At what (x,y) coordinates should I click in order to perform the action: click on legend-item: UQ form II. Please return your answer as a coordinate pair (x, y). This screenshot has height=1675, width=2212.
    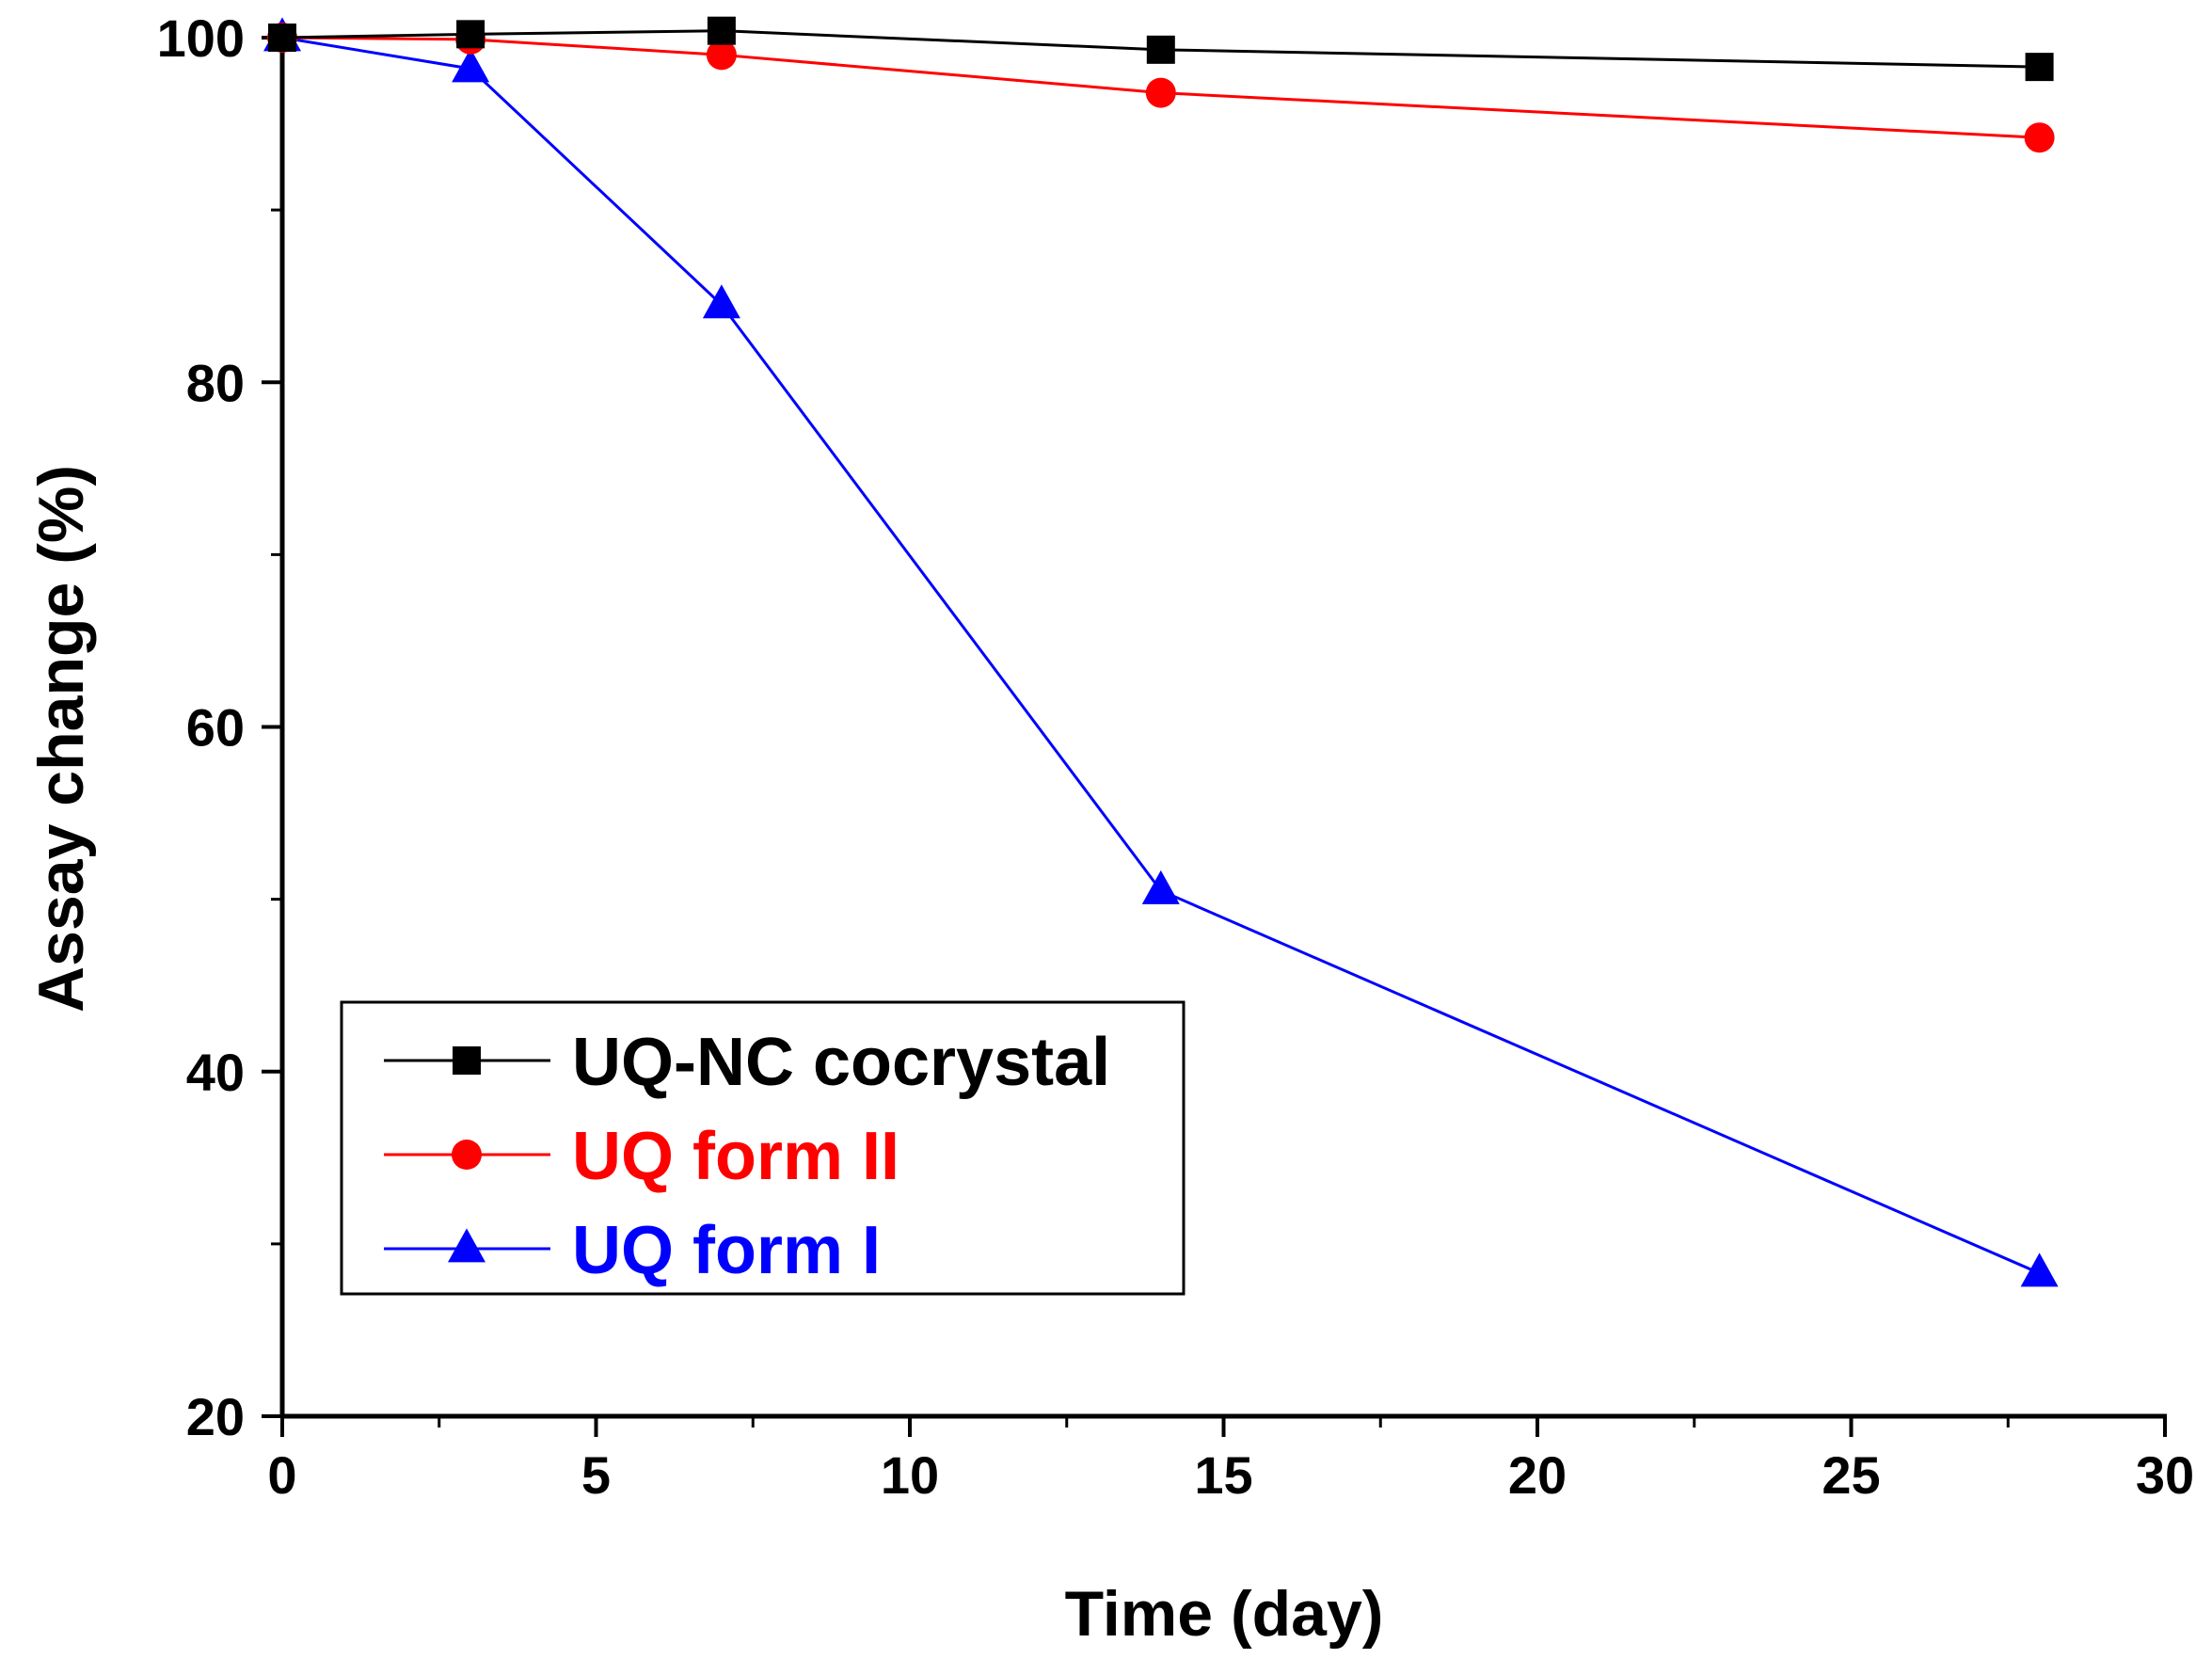
    Looking at the image, I should click on (641, 1156).